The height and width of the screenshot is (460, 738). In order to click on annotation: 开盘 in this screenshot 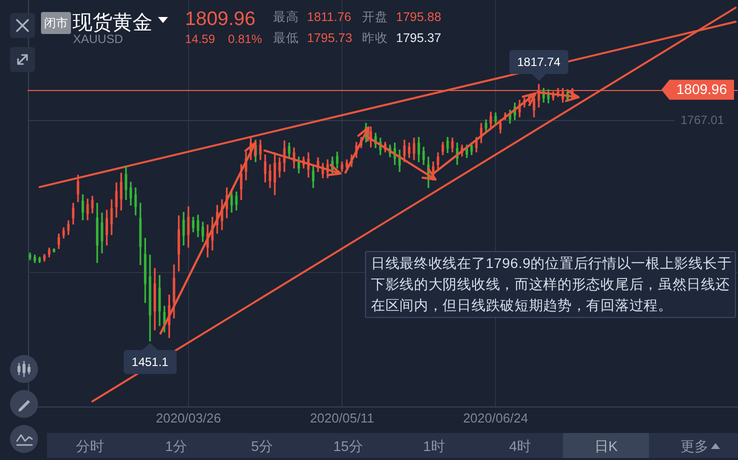, I will do `click(375, 17)`.